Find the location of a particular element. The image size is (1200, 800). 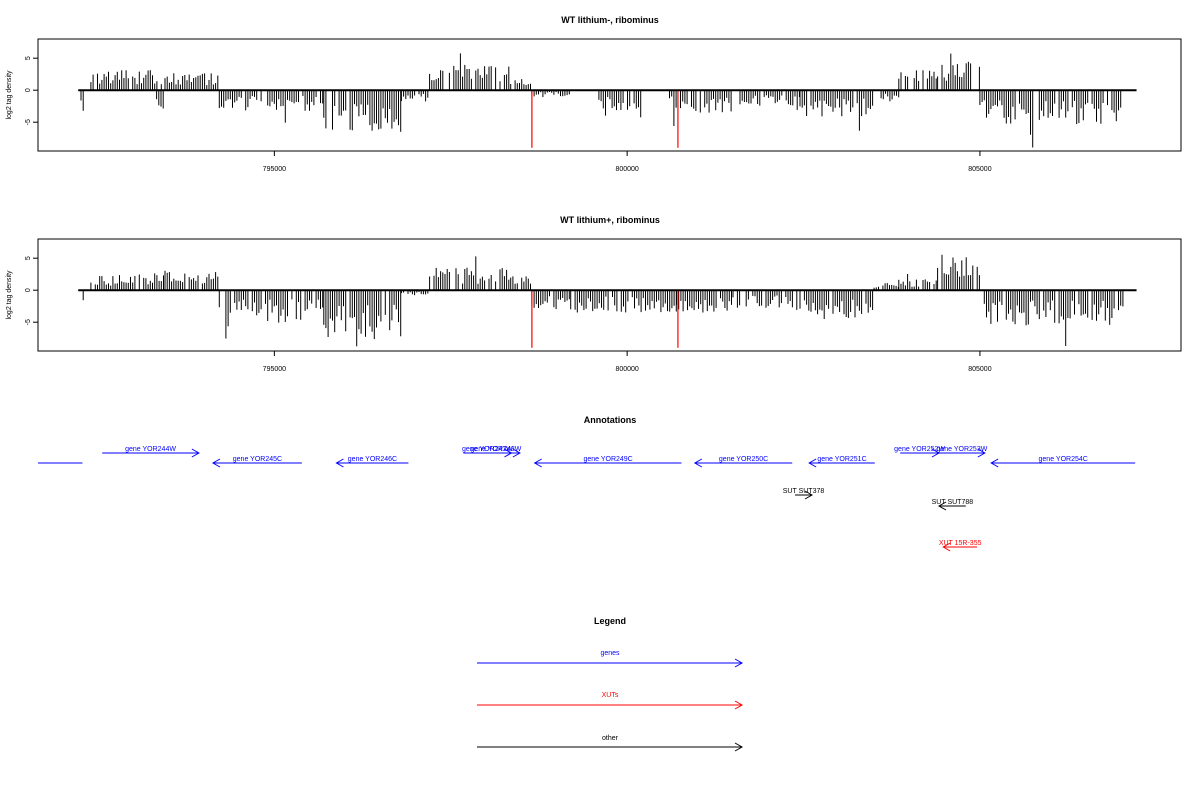

annotations-title: Annotations is located at coordinates (610, 420).